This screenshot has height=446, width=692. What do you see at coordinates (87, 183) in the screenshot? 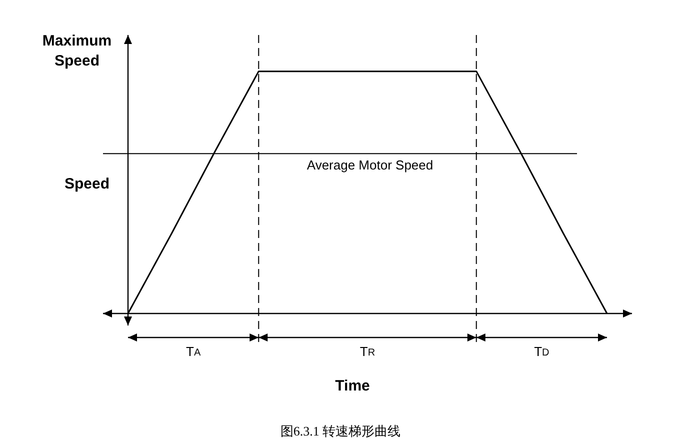
I see `y-axis-title: Speed` at bounding box center [87, 183].